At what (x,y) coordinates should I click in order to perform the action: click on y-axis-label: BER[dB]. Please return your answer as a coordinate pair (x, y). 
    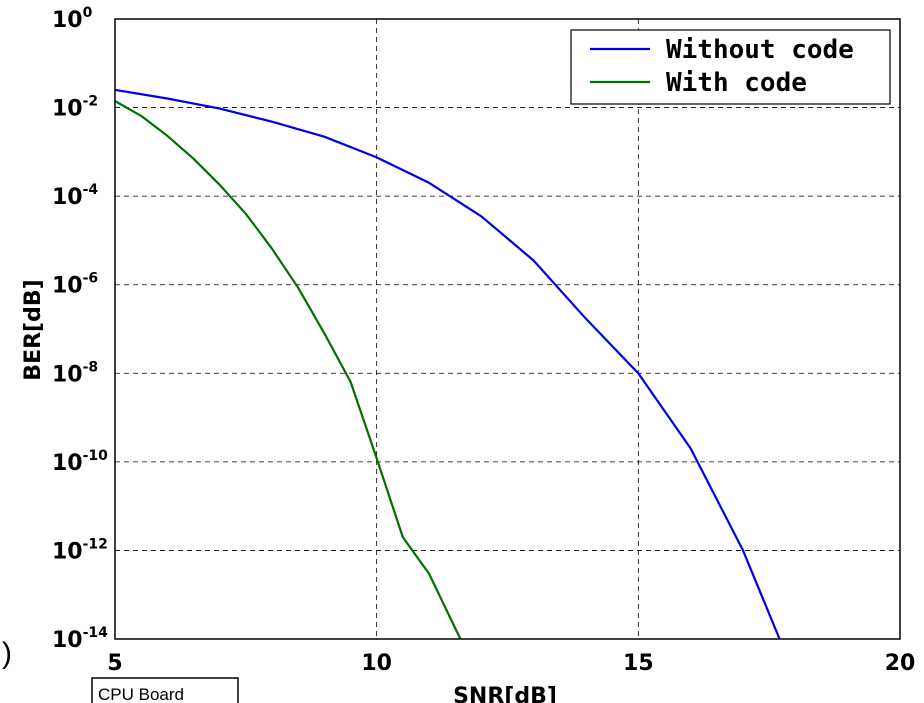
    Looking at the image, I should click on (33, 329).